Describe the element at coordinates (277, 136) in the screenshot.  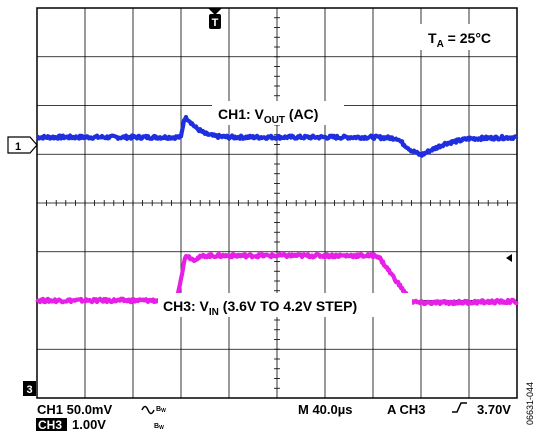
I see `trace-ch1` at that location.